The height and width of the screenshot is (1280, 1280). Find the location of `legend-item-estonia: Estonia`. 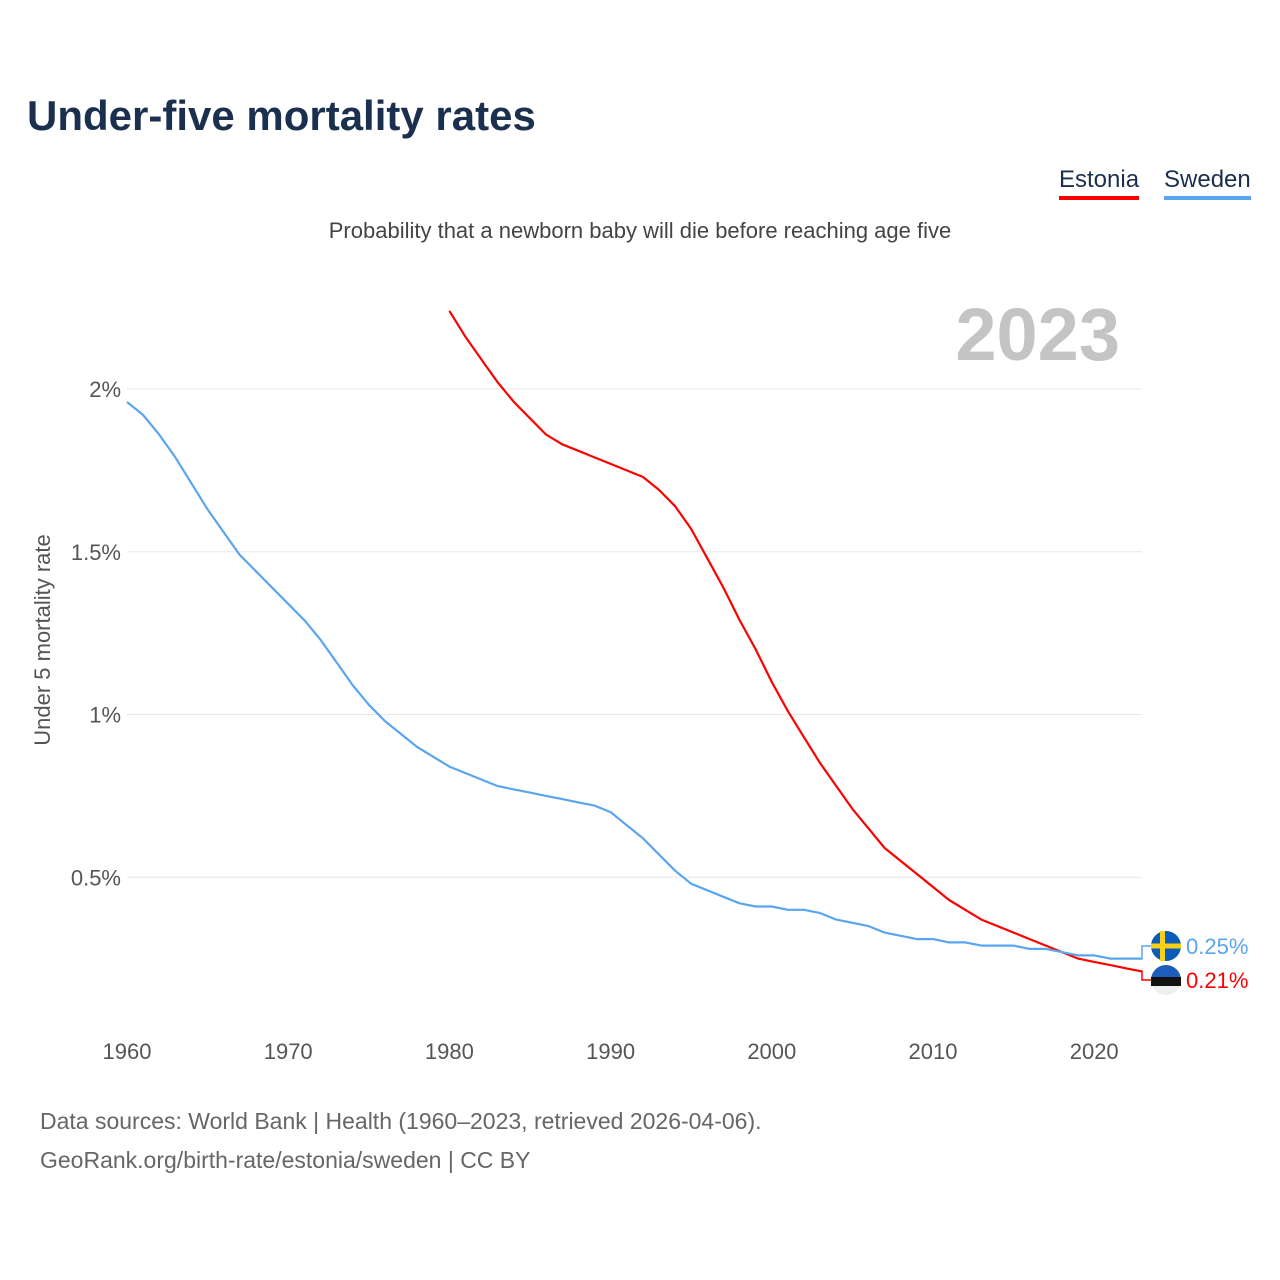

legend-item-estonia: Estonia is located at coordinates (1099, 183).